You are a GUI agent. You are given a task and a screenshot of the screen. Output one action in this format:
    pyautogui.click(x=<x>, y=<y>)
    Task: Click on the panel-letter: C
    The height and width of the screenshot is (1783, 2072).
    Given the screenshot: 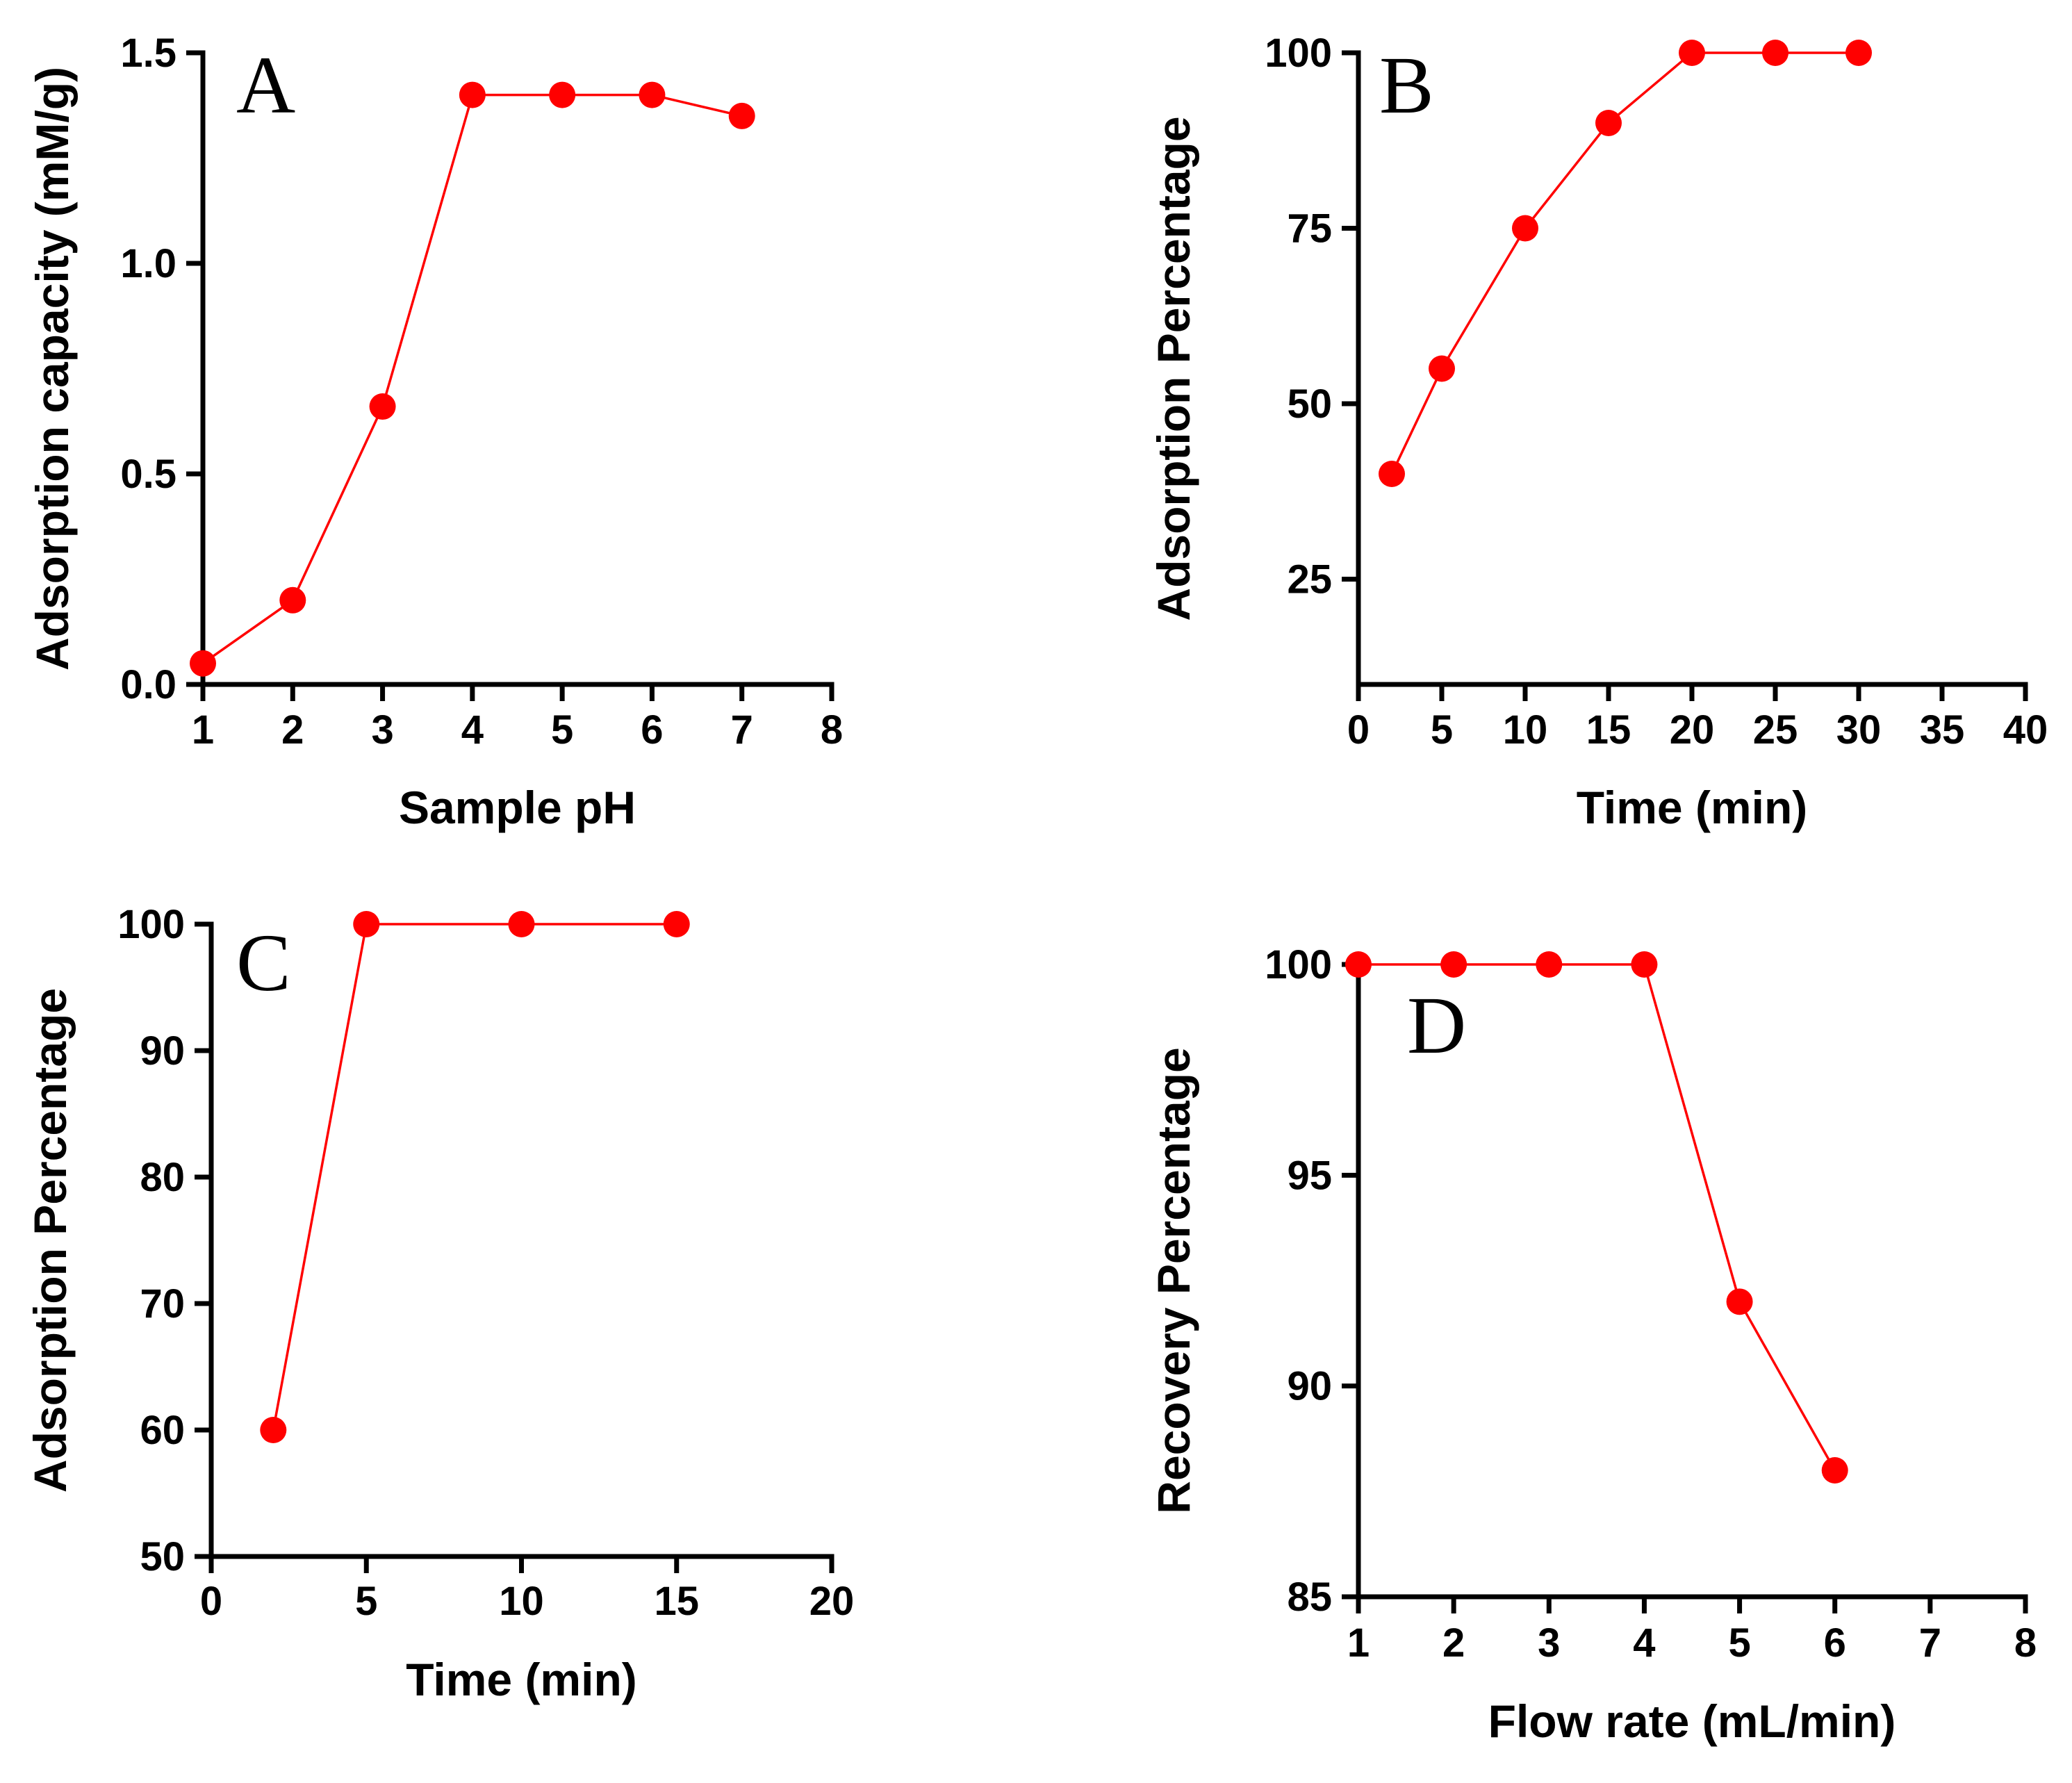 What is the action you would take?
    pyautogui.click(x=263, y=962)
    